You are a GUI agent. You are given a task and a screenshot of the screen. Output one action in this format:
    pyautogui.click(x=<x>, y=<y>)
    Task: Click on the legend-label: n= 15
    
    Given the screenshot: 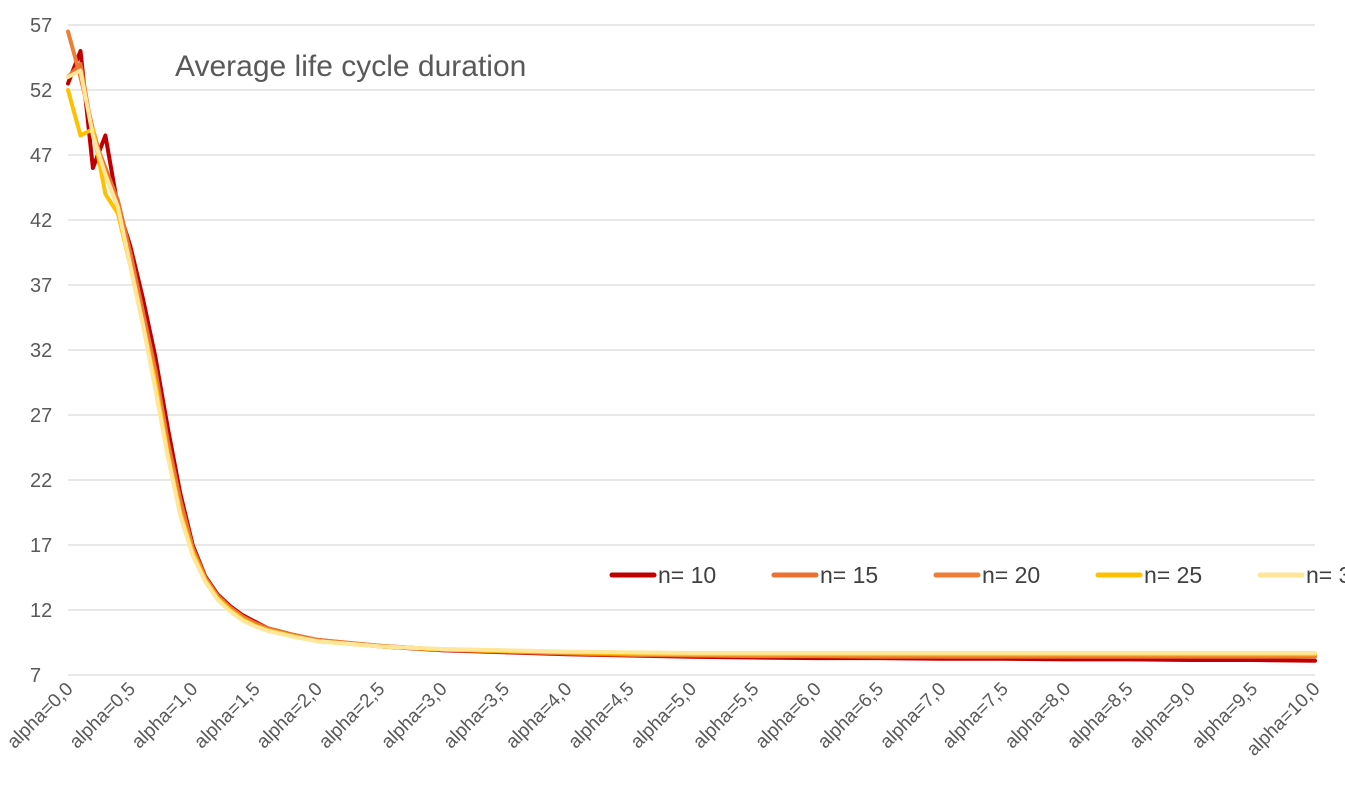 What is the action you would take?
    pyautogui.click(x=849, y=575)
    